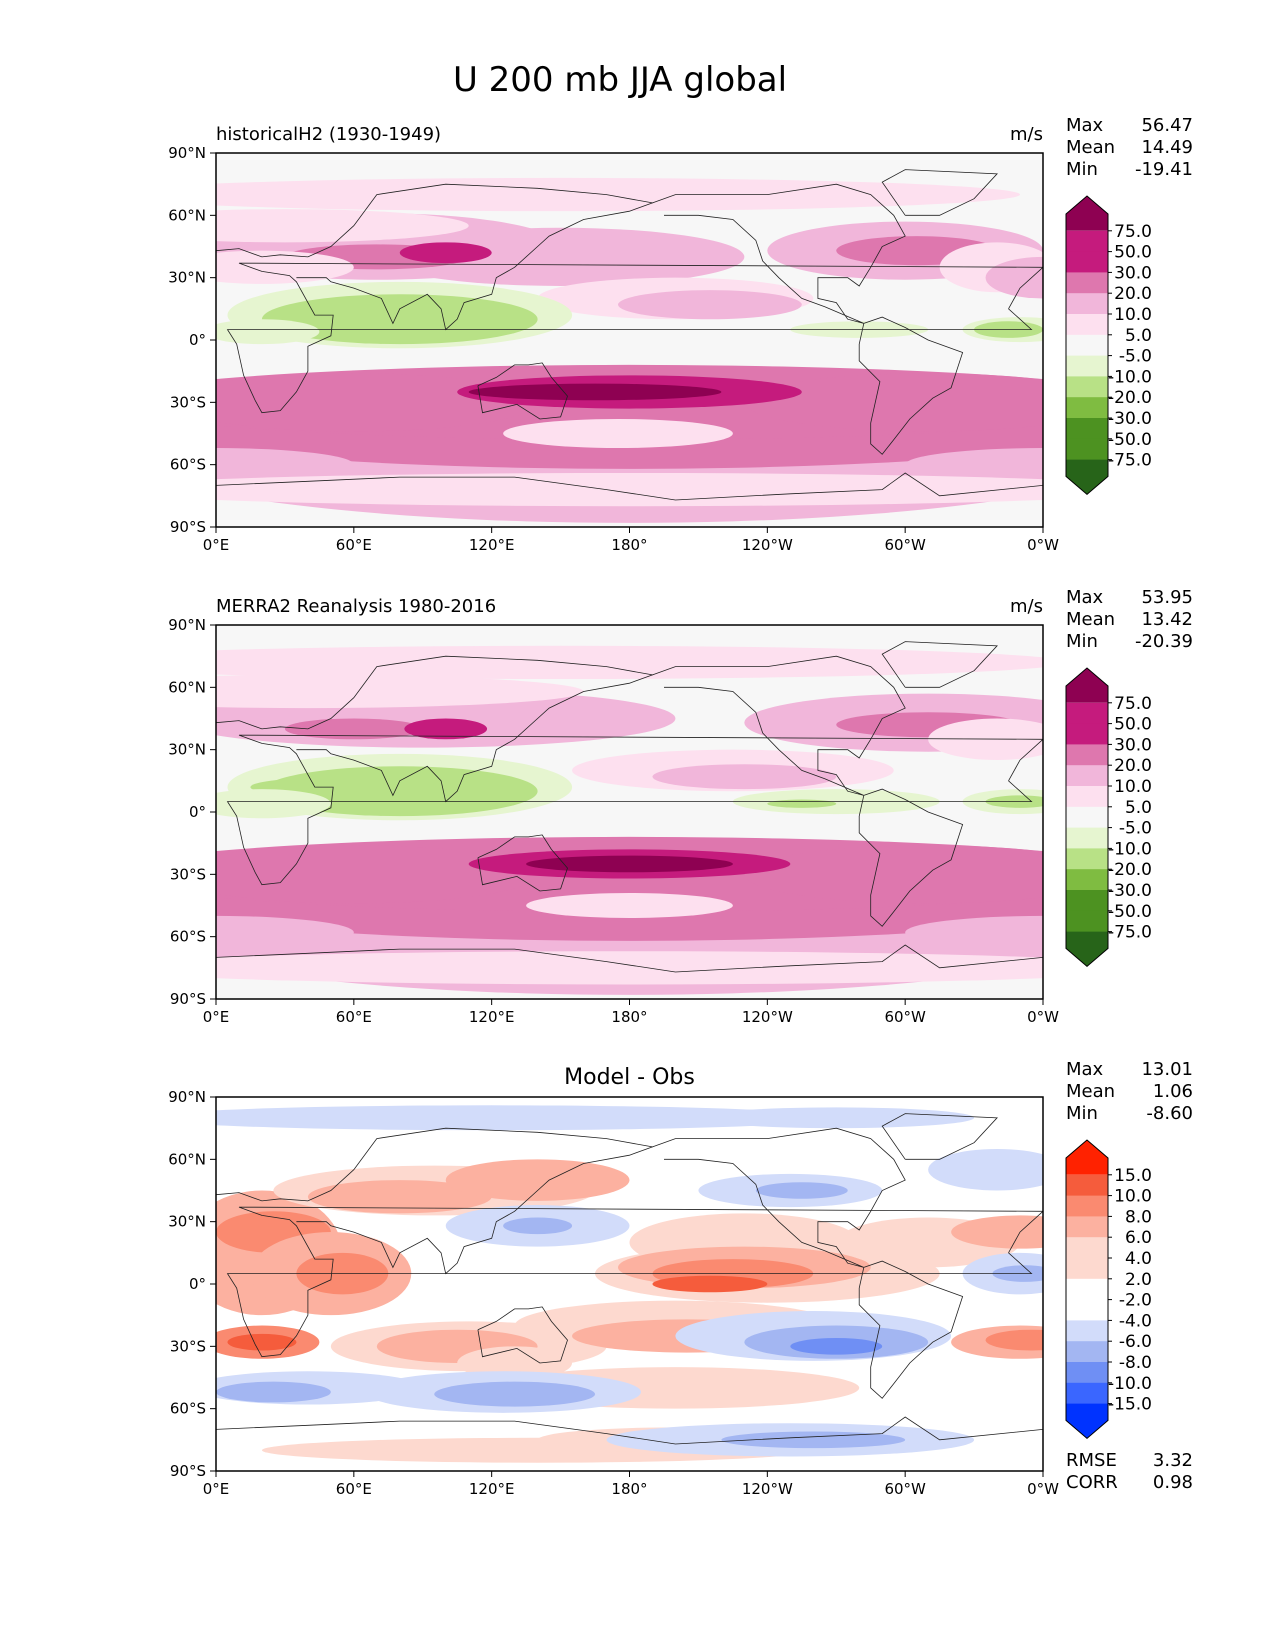 Image resolution: width=1275 pixels, height=1650 pixels. Describe the element at coordinates (1164, 169) in the screenshot. I see `stat-value: -19.41` at that location.